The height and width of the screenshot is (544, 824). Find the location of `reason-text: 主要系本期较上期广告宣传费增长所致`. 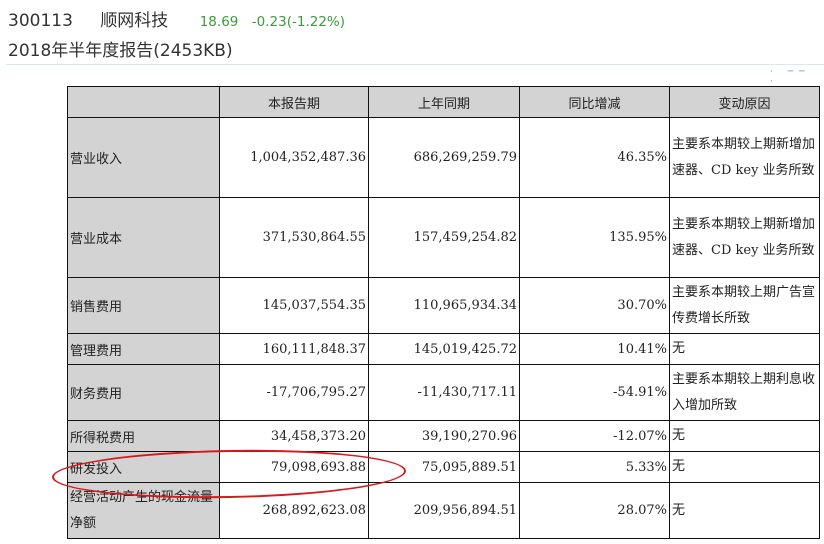

reason-text: 主要系本期较上期广告宣传费增长所致 is located at coordinates (744, 305).